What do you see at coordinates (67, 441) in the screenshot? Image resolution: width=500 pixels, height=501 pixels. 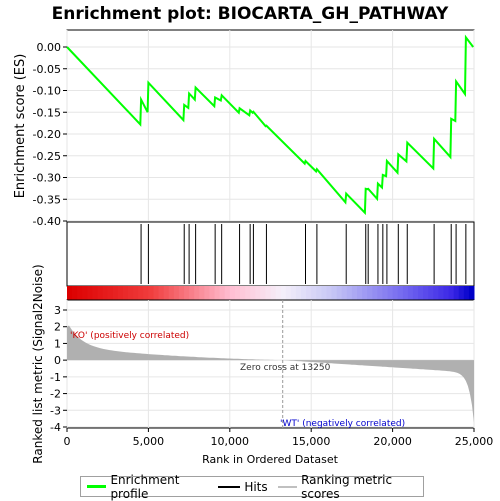 I see `x-tick-label: 0` at bounding box center [67, 441].